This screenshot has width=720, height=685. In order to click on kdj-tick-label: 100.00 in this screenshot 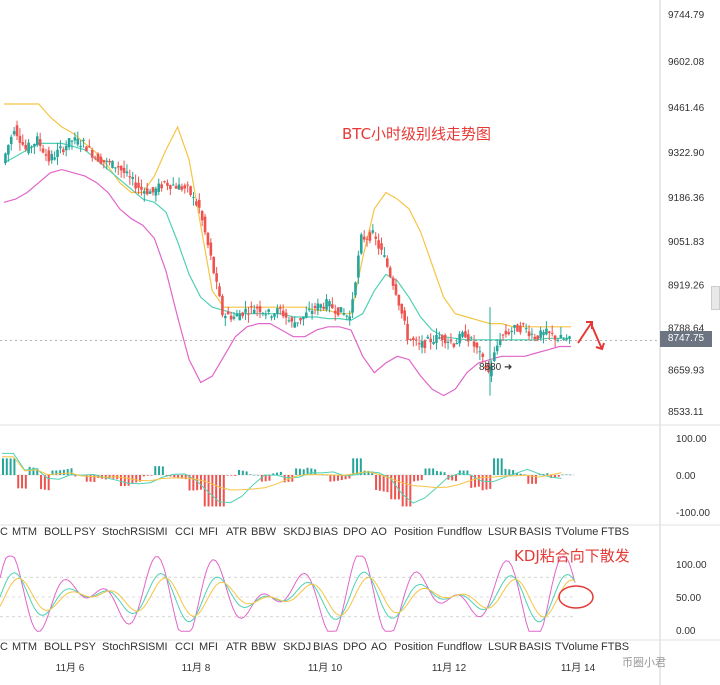, I will do `click(691, 565)`.